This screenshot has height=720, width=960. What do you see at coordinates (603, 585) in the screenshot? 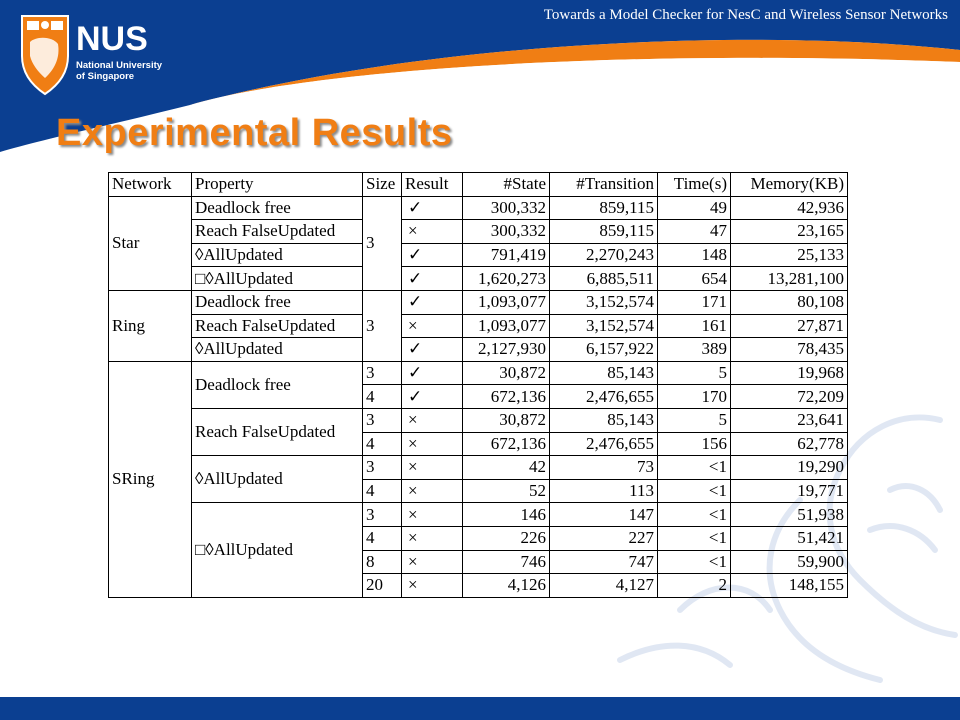
I see `transitions-cell: 4,127` at bounding box center [603, 585].